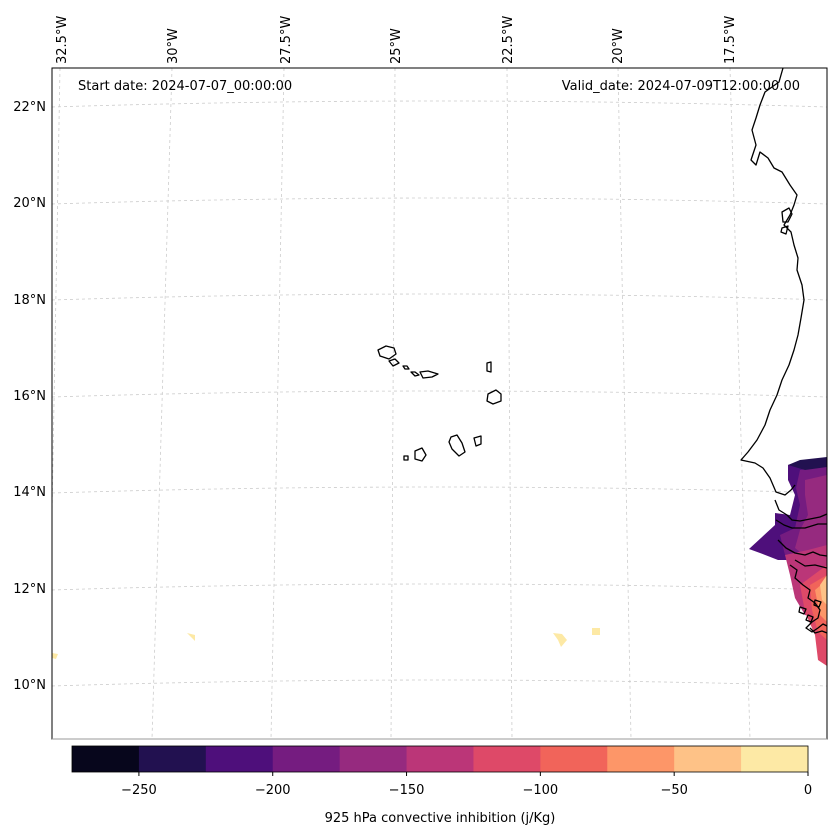 Image resolution: width=837 pixels, height=836 pixels. Describe the element at coordinates (494, 397) in the screenshot. I see `island-boa-vista` at that location.